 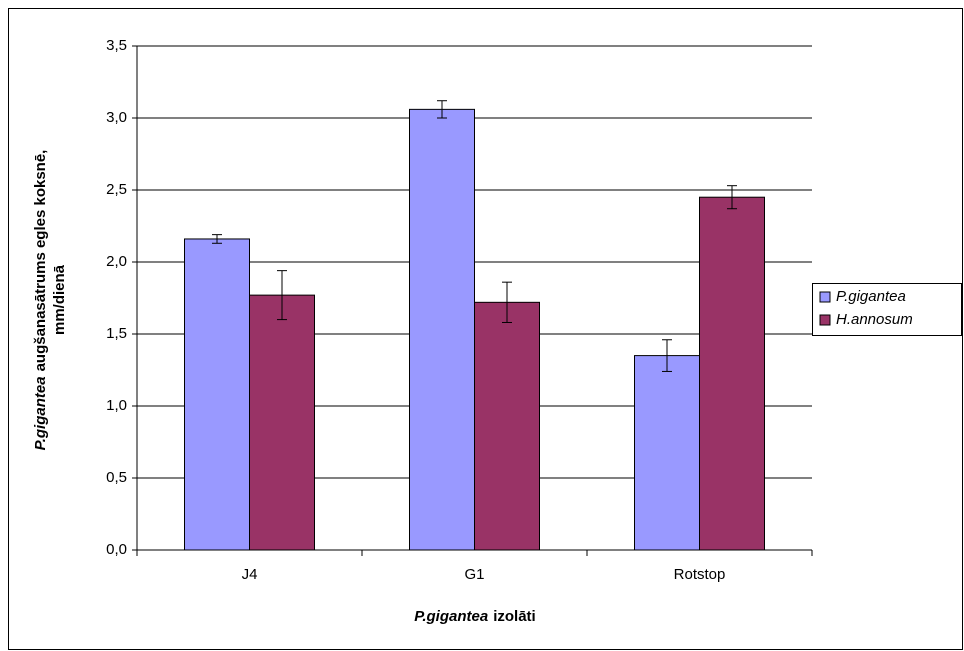 What do you see at coordinates (116, 45) in the screenshot?
I see `y-tick-label: 3,5` at bounding box center [116, 45].